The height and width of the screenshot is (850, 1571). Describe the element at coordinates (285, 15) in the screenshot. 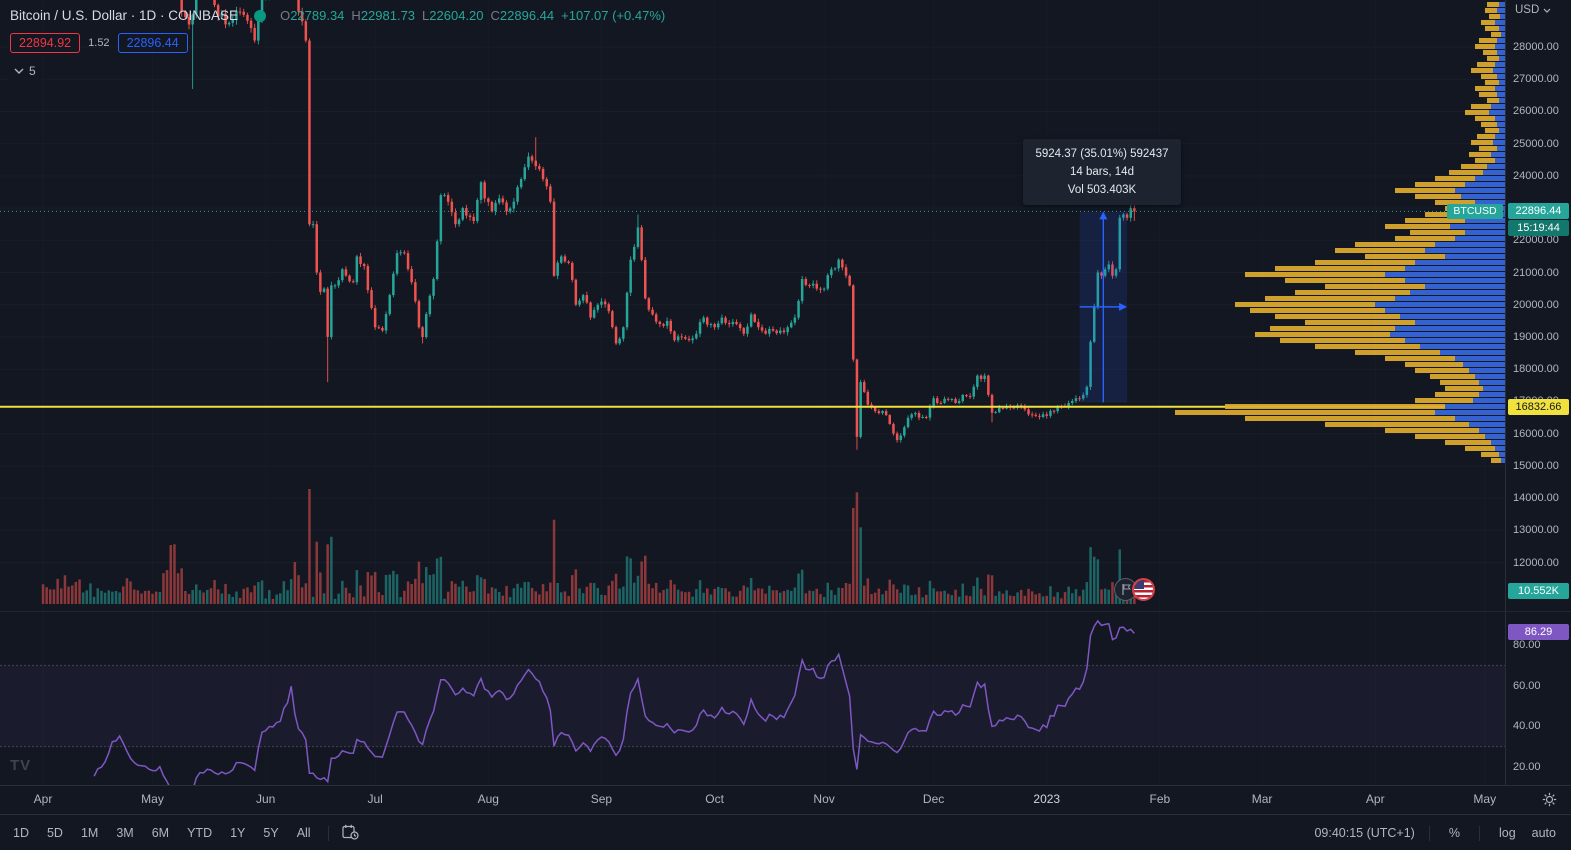

I see `open-label: O` at that location.